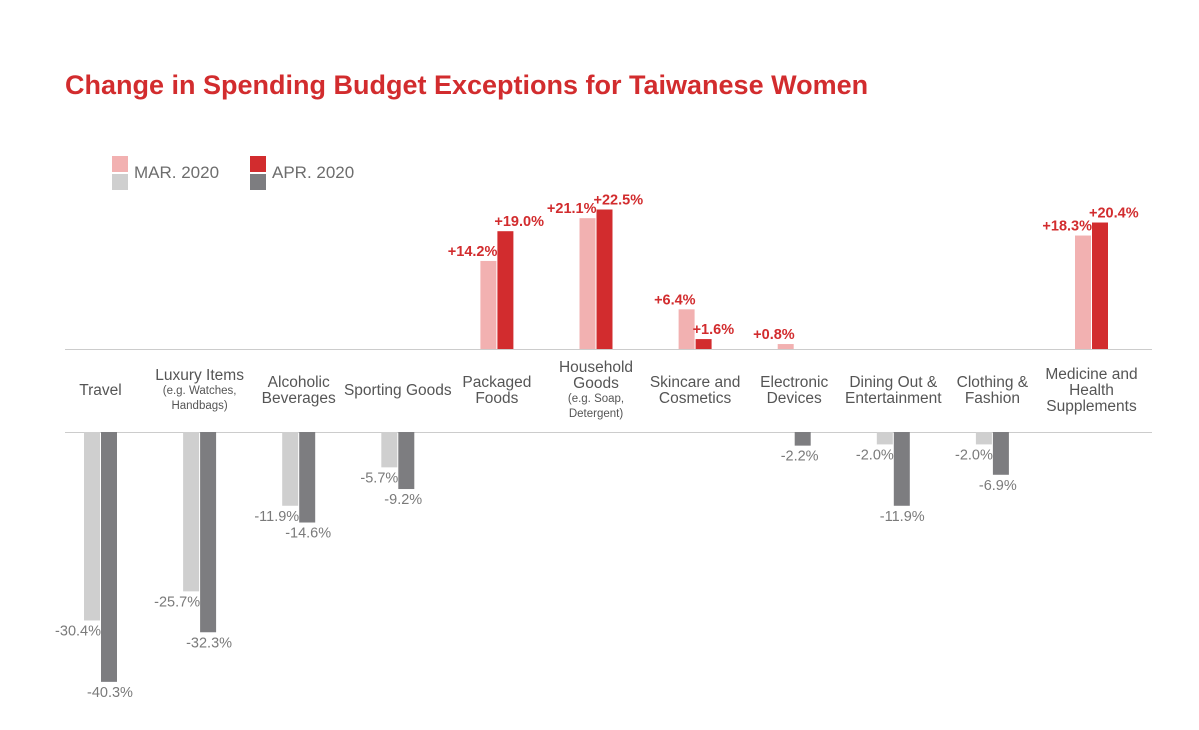 This screenshot has height=730, width=1199. Describe the element at coordinates (78, 631) in the screenshot. I see `data-label-mar-2020-travel: -30.4%` at that location.